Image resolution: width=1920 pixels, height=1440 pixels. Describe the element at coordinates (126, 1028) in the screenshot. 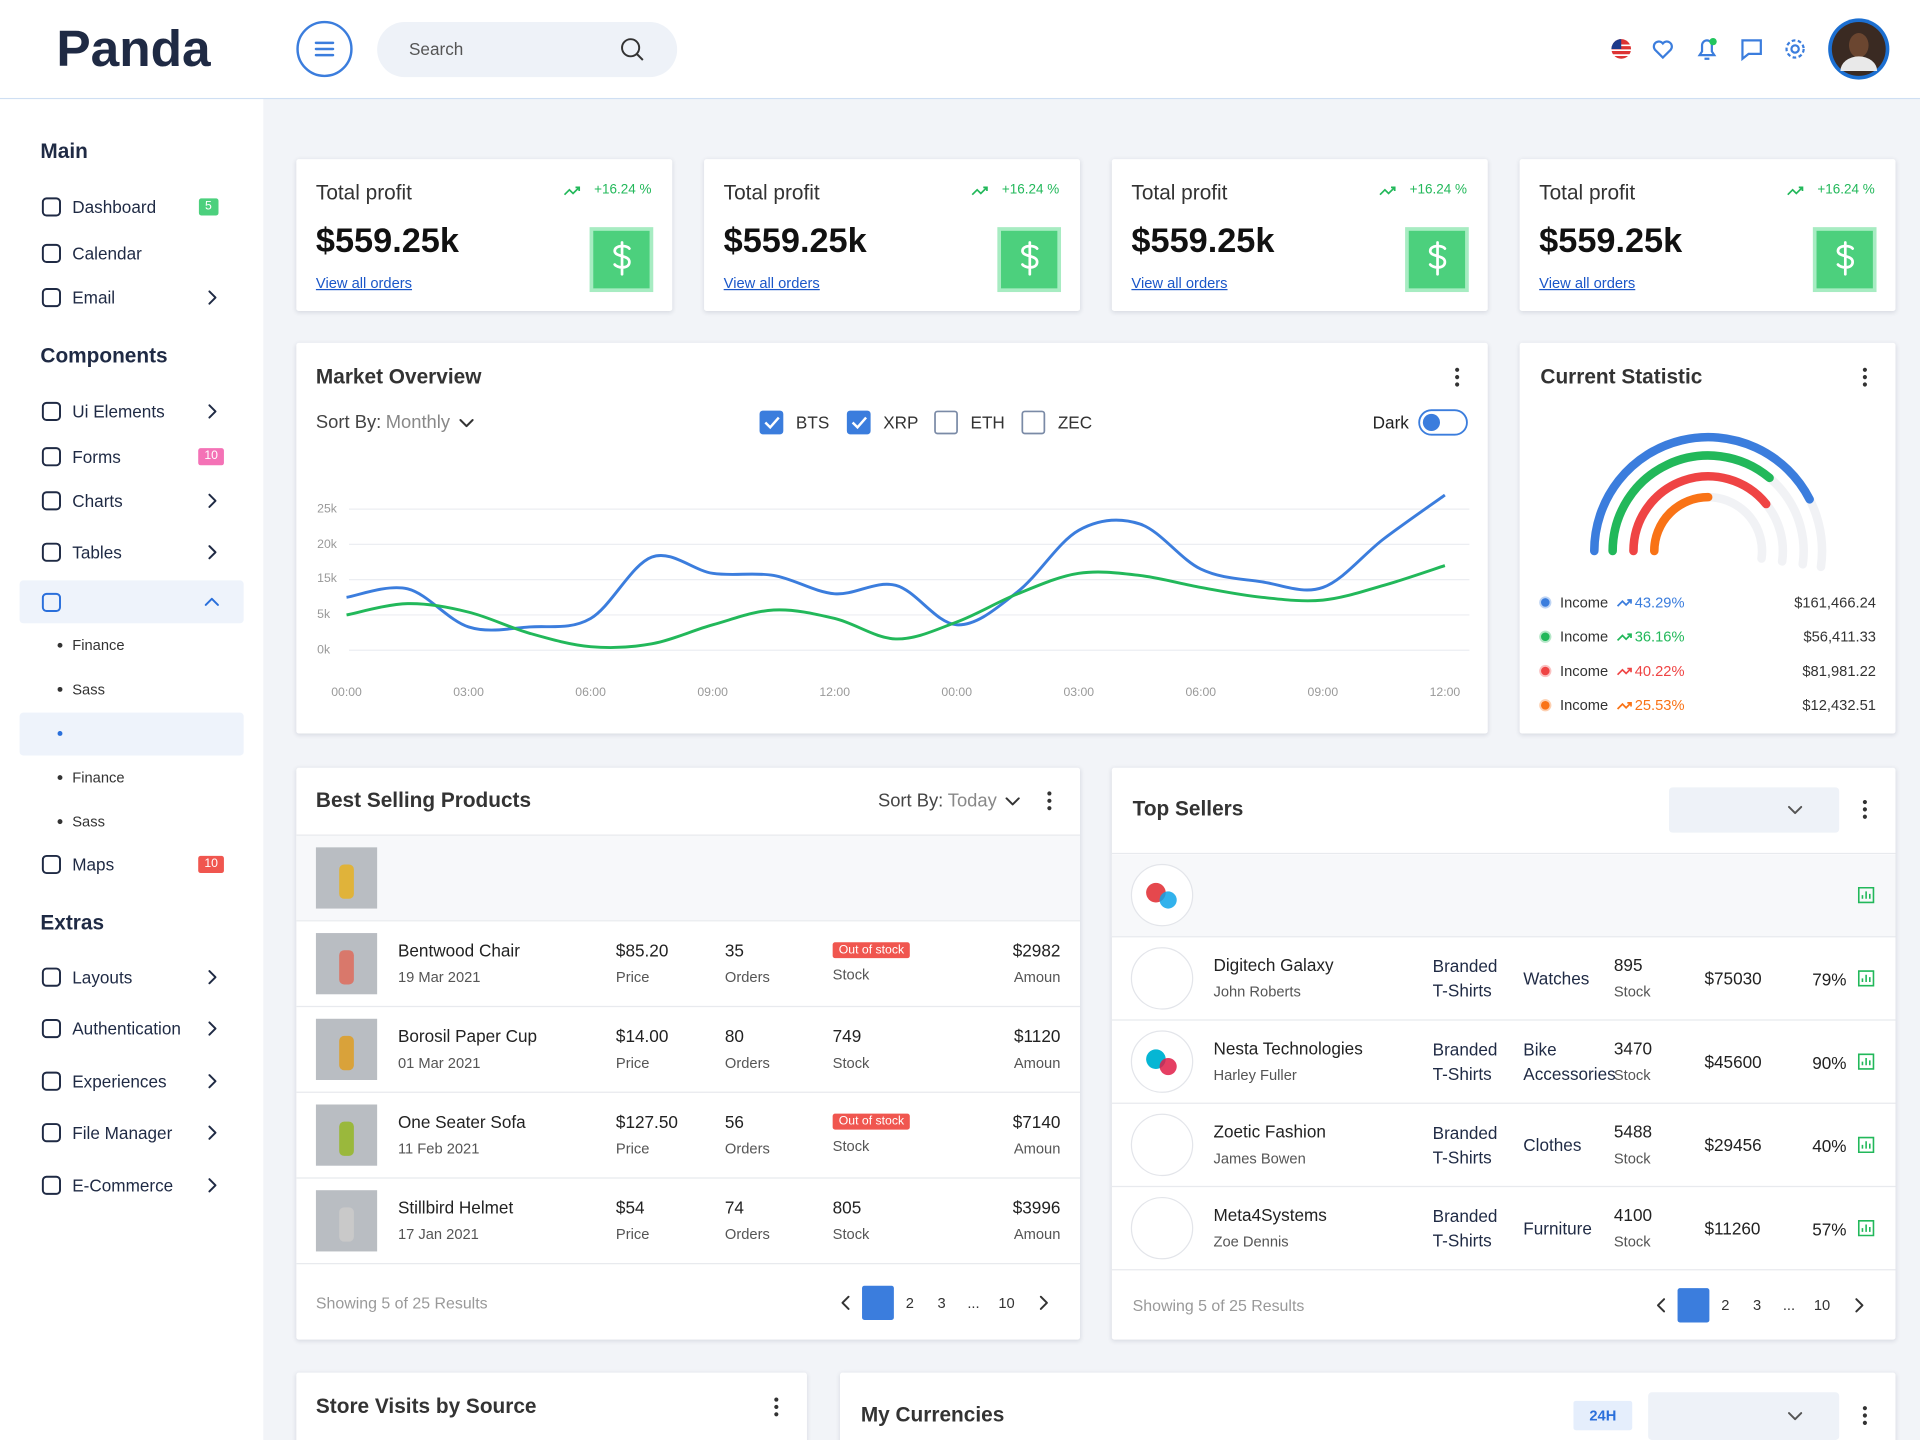

I see `nav-item: Authentication` at that location.